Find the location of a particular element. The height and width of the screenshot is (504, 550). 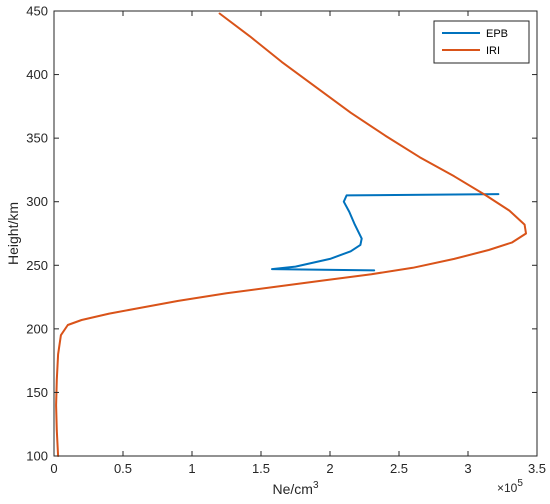

y-tick-label: 100 is located at coordinates (37, 456).